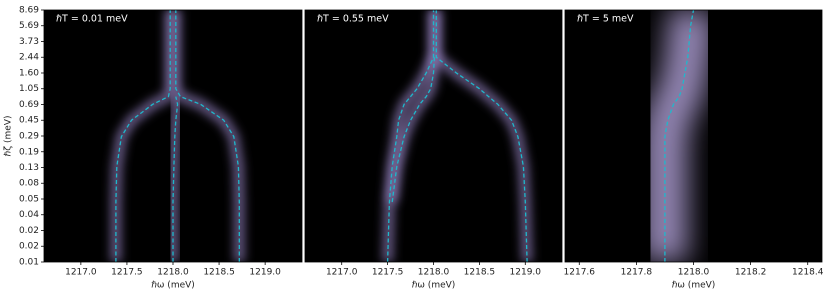 The width and height of the screenshot is (830, 301). What do you see at coordinates (29, 152) in the screenshot?
I see `y-tick-label: 0.19` at bounding box center [29, 152].